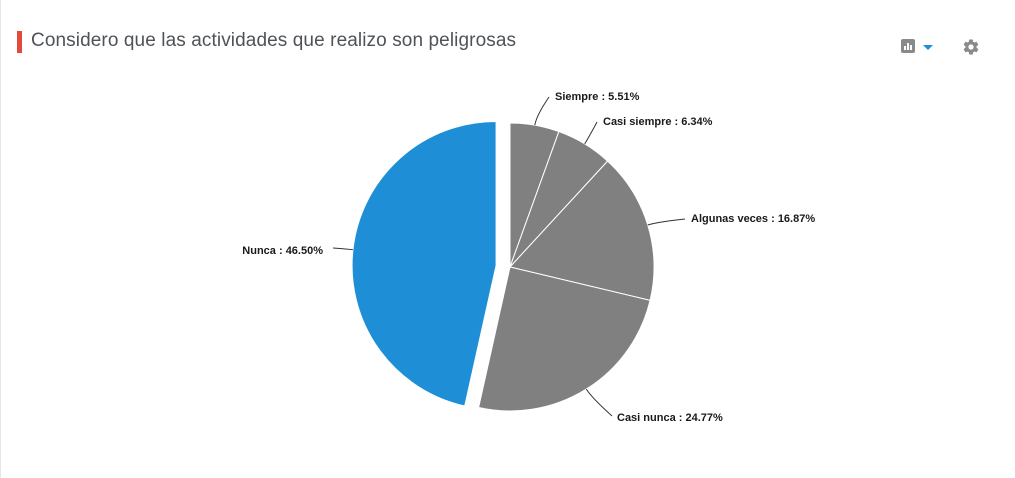  What do you see at coordinates (928, 47) in the screenshot?
I see `chevron-down-icon` at bounding box center [928, 47].